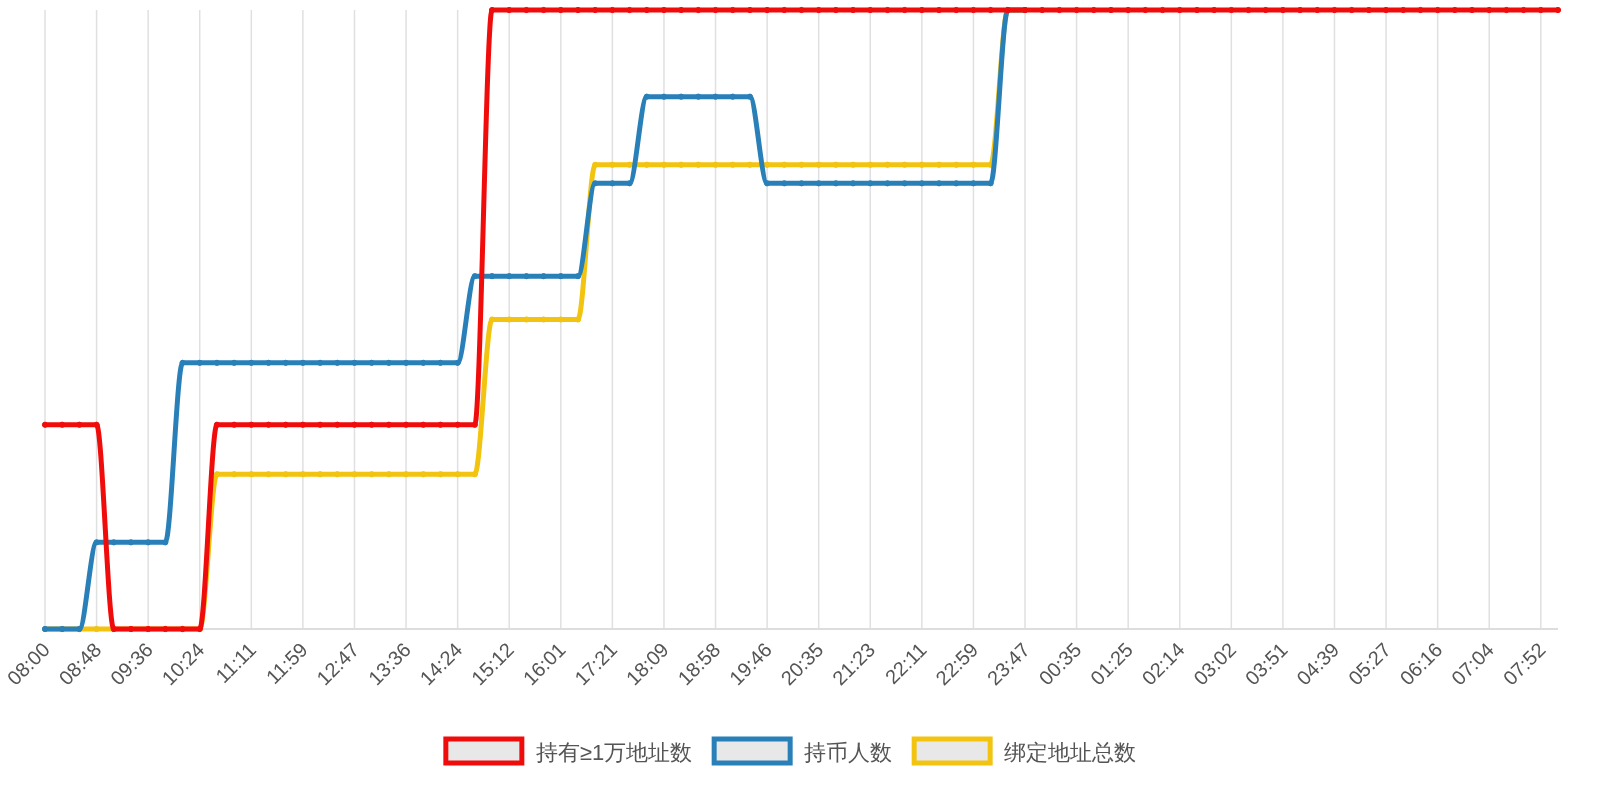  Describe the element at coordinates (848, 752) in the screenshot. I see `legend-label: 持币人数` at that location.